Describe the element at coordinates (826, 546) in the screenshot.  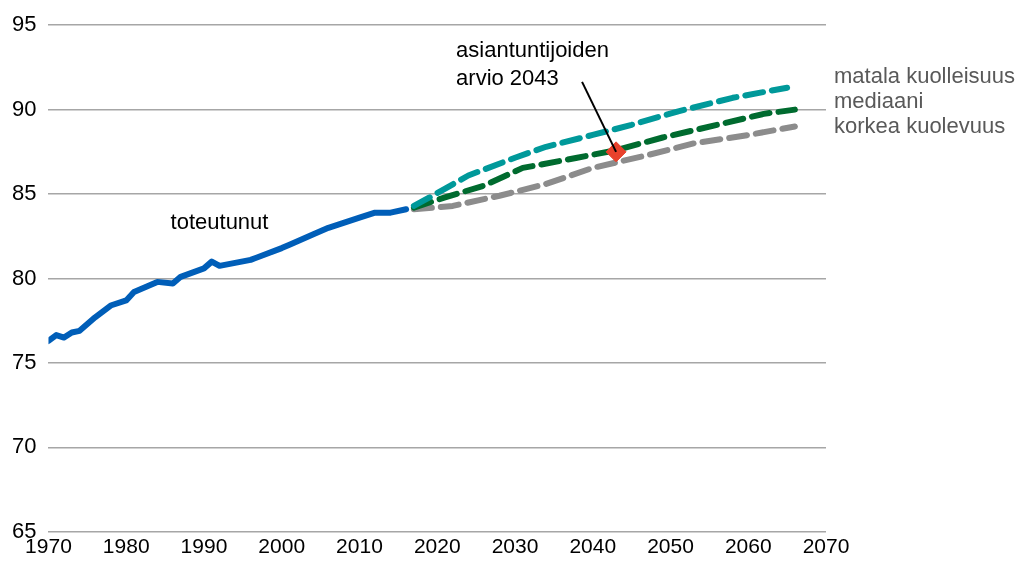
I see `x-tick-label: 2070` at that location.